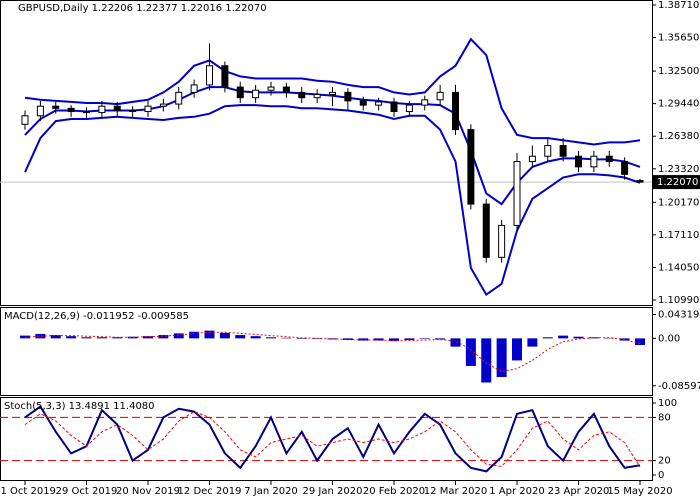  What do you see at coordinates (333, 491) in the screenshot?
I see `x-tick-label: 29 Jan 2020` at bounding box center [333, 491].